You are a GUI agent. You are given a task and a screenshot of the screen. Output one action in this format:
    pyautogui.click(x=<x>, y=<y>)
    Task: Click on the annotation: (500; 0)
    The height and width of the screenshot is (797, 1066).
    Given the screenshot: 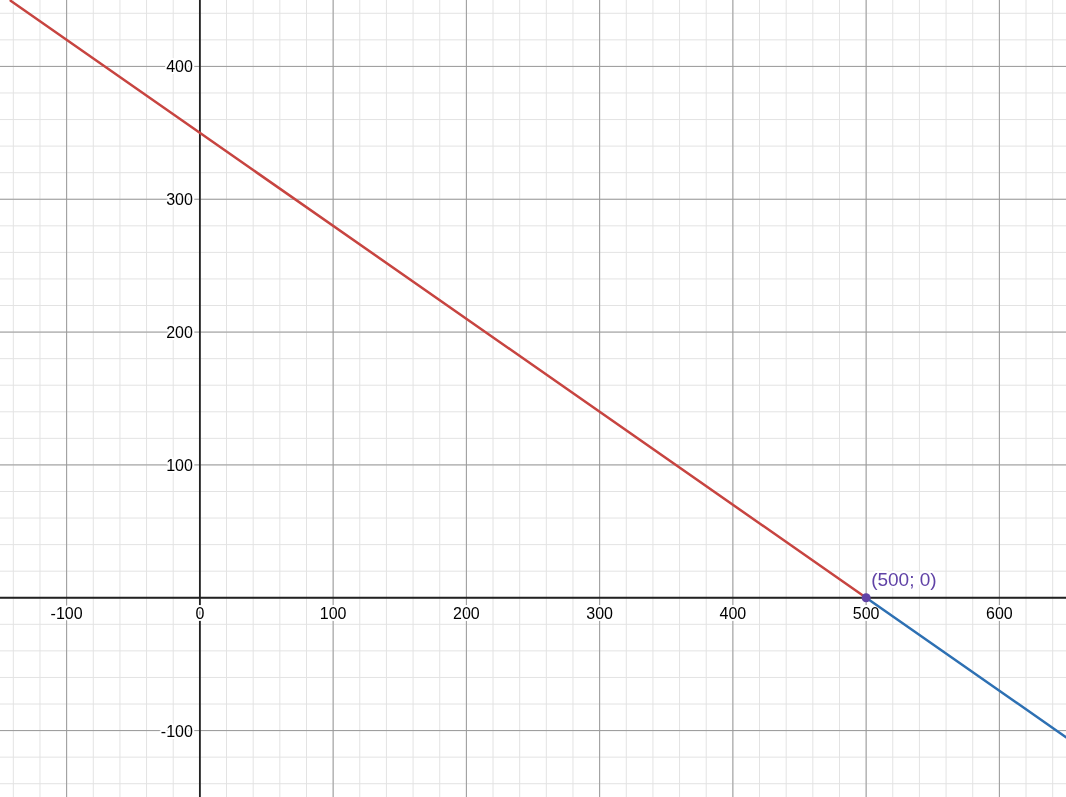 What is the action you would take?
    pyautogui.click(x=904, y=579)
    